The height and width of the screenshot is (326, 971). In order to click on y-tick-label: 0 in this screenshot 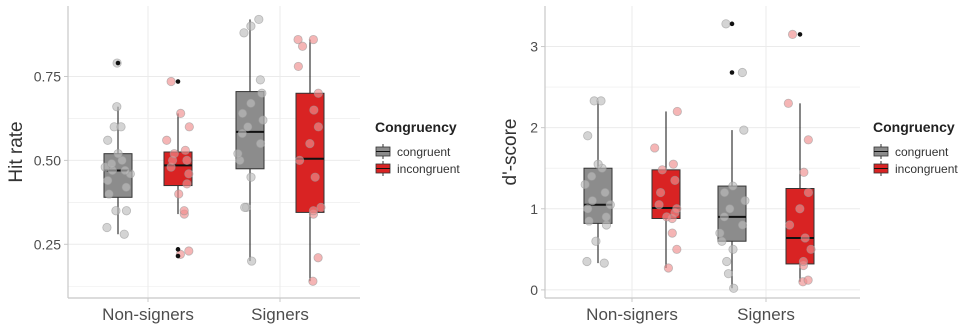, I will do `click(534, 290)`.